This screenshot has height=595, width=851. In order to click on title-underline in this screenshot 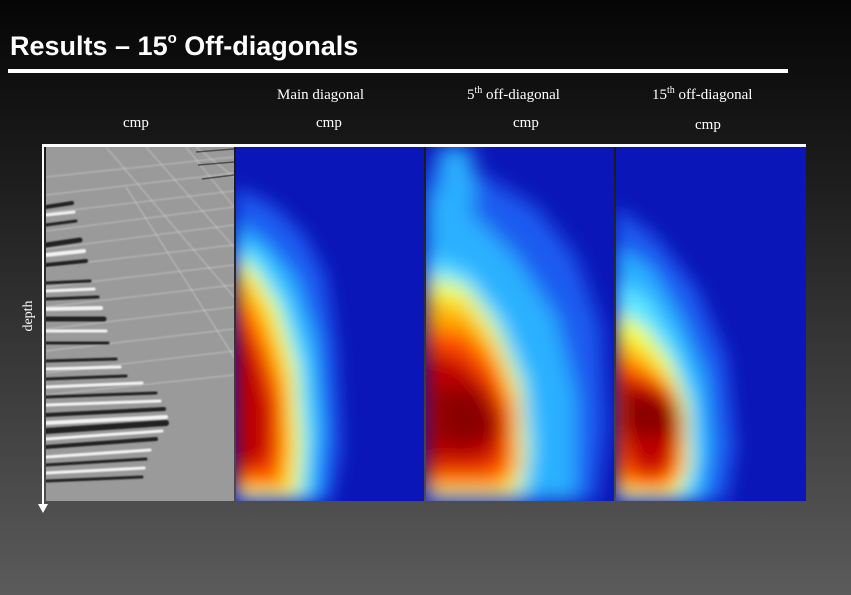, I will do `click(398, 71)`.